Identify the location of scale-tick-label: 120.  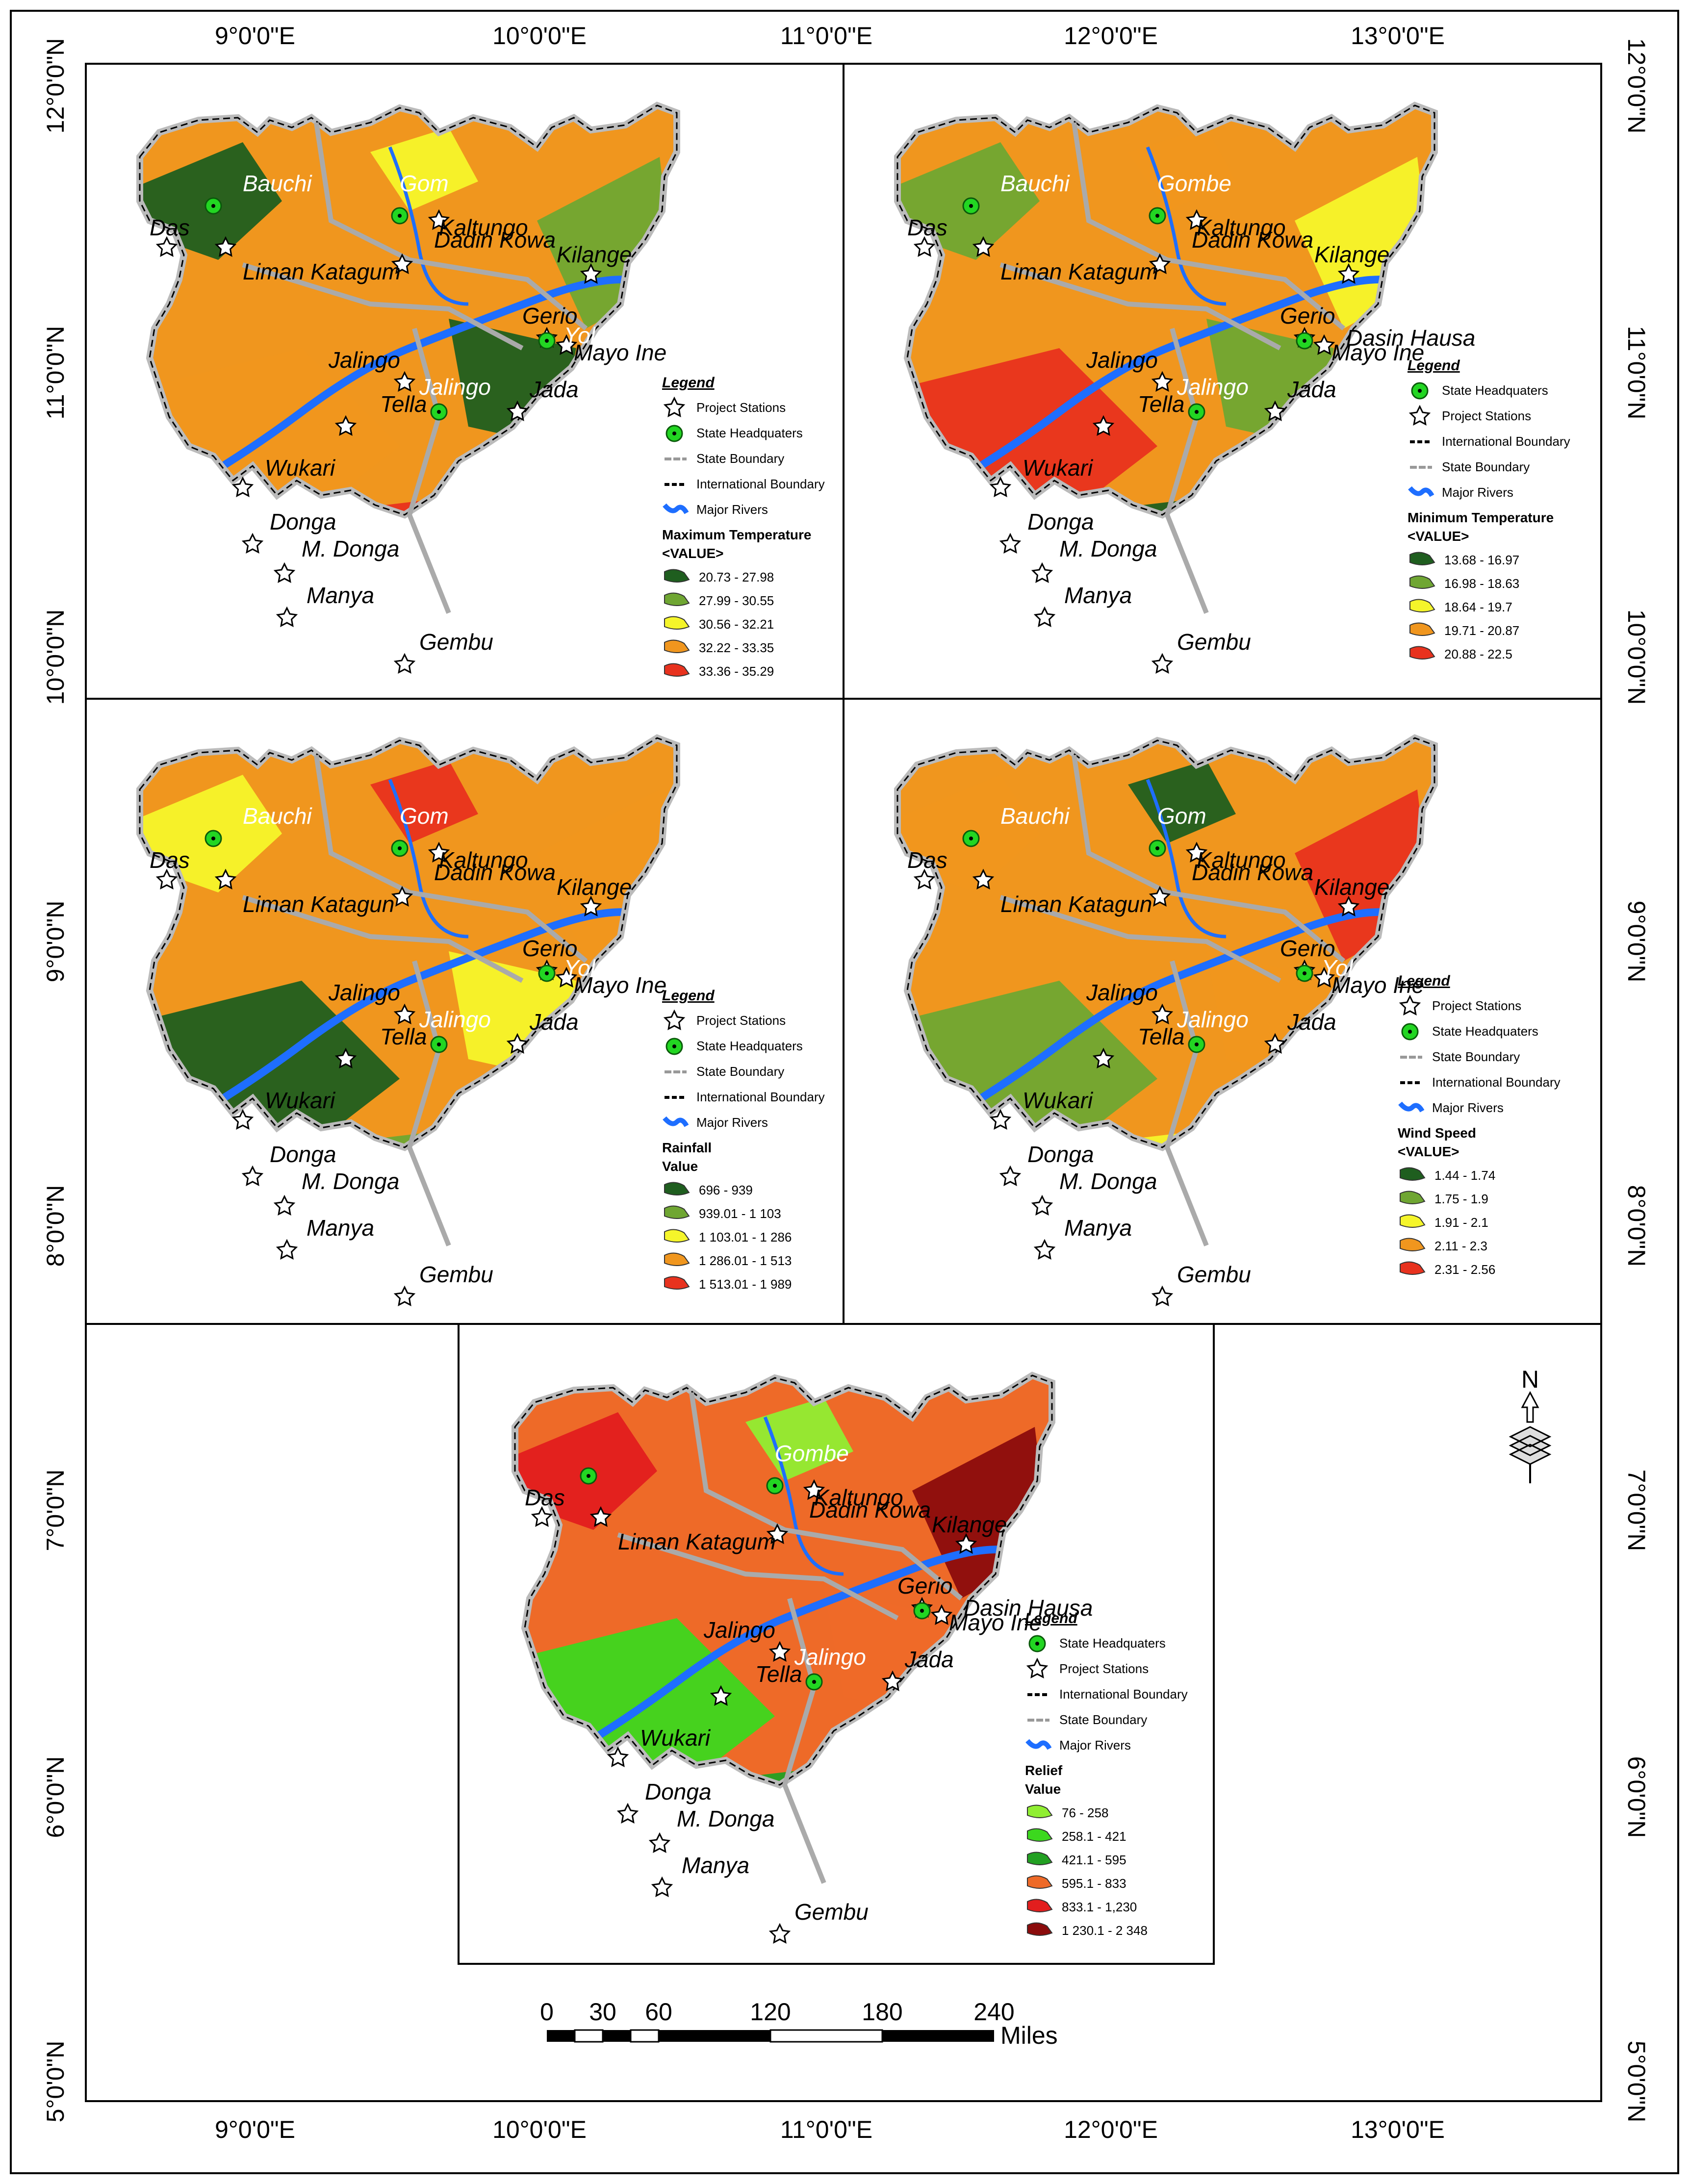
(771, 2012).